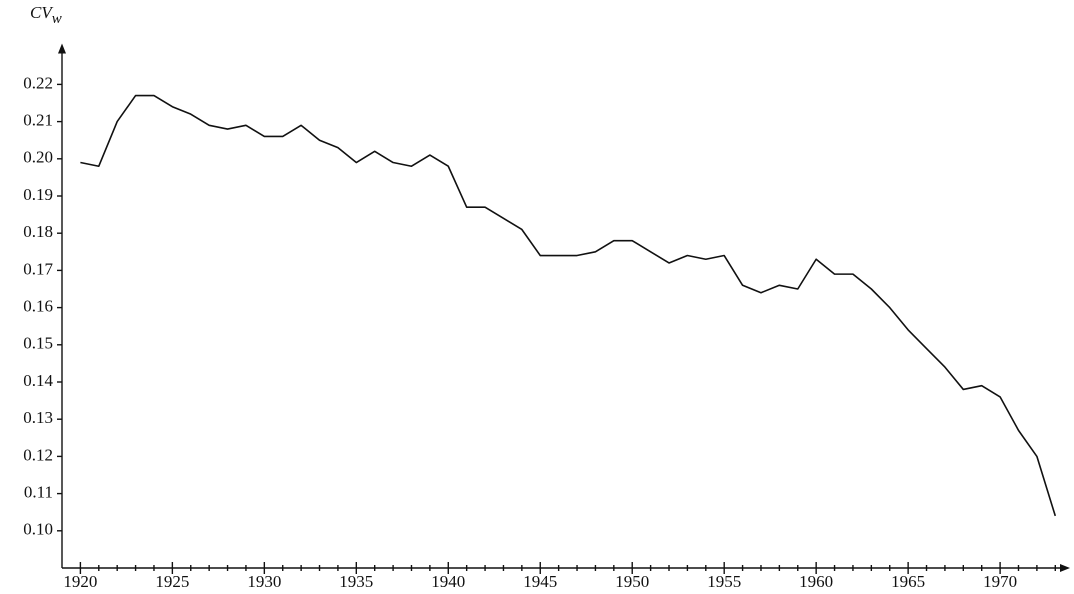 This screenshot has height=594, width=1074. What do you see at coordinates (42, 12) in the screenshot?
I see `y-axis-label-main: CV` at bounding box center [42, 12].